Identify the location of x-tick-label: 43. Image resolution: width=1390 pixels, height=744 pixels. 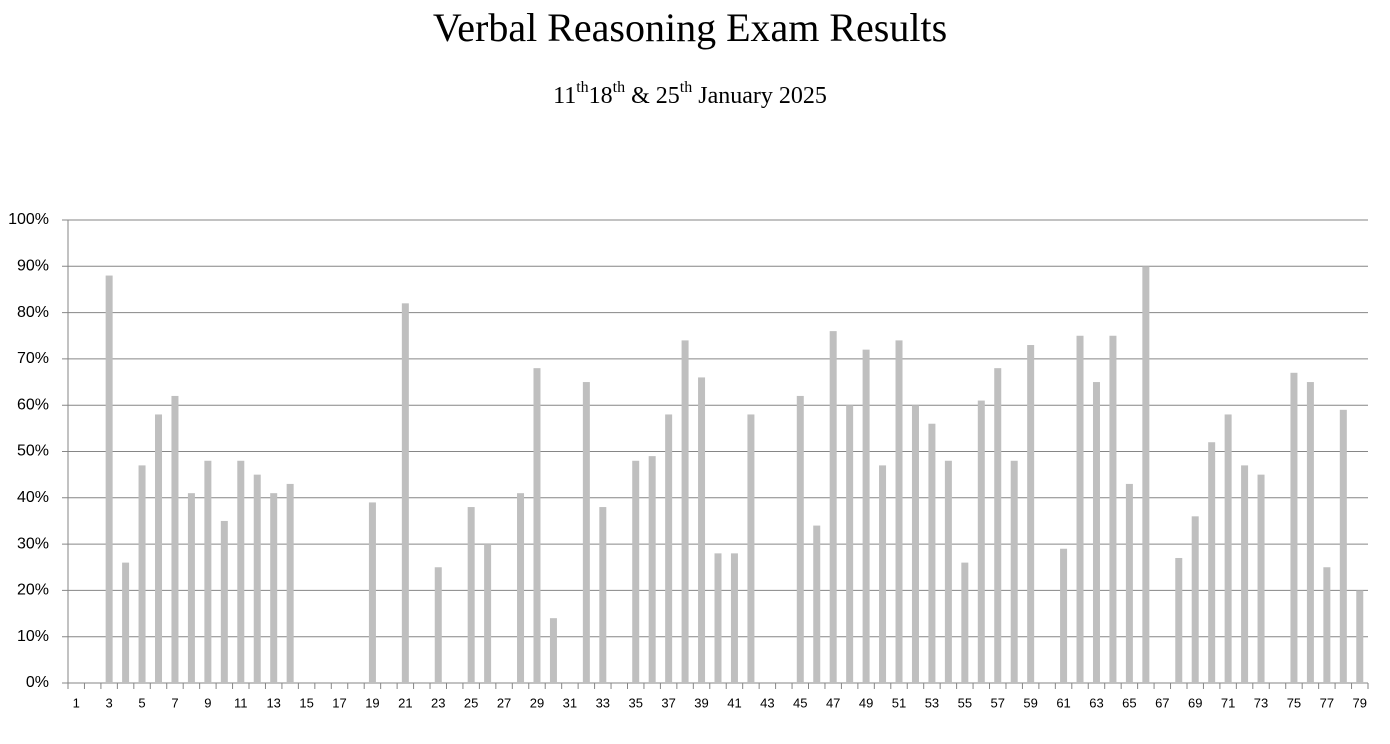
(767, 702).